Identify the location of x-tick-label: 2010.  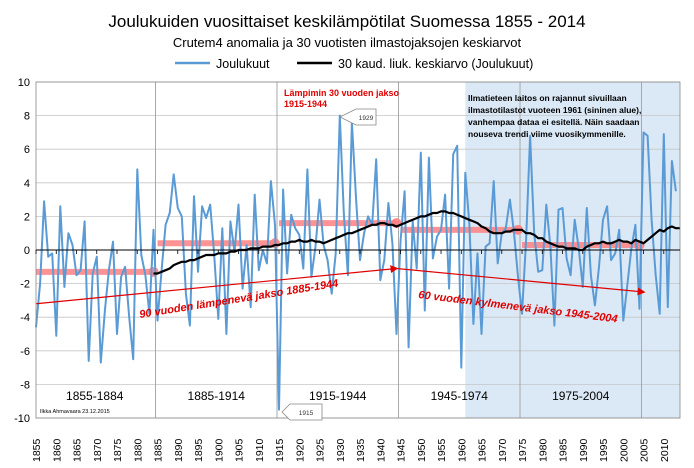
(665, 450).